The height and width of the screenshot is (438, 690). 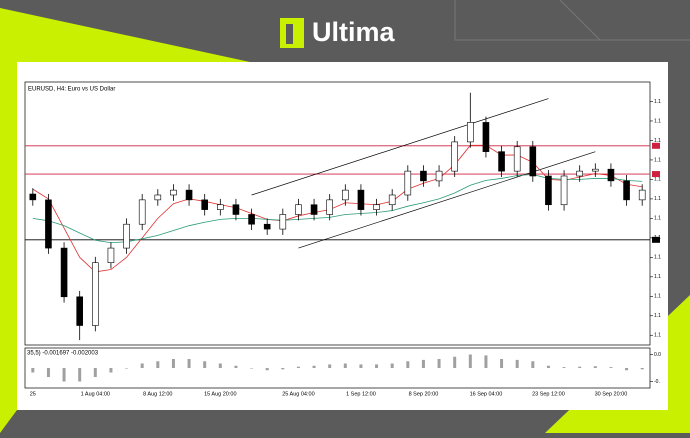 What do you see at coordinates (298, 394) in the screenshot?
I see `x-tick-label: 25 Aug 04:00` at bounding box center [298, 394].